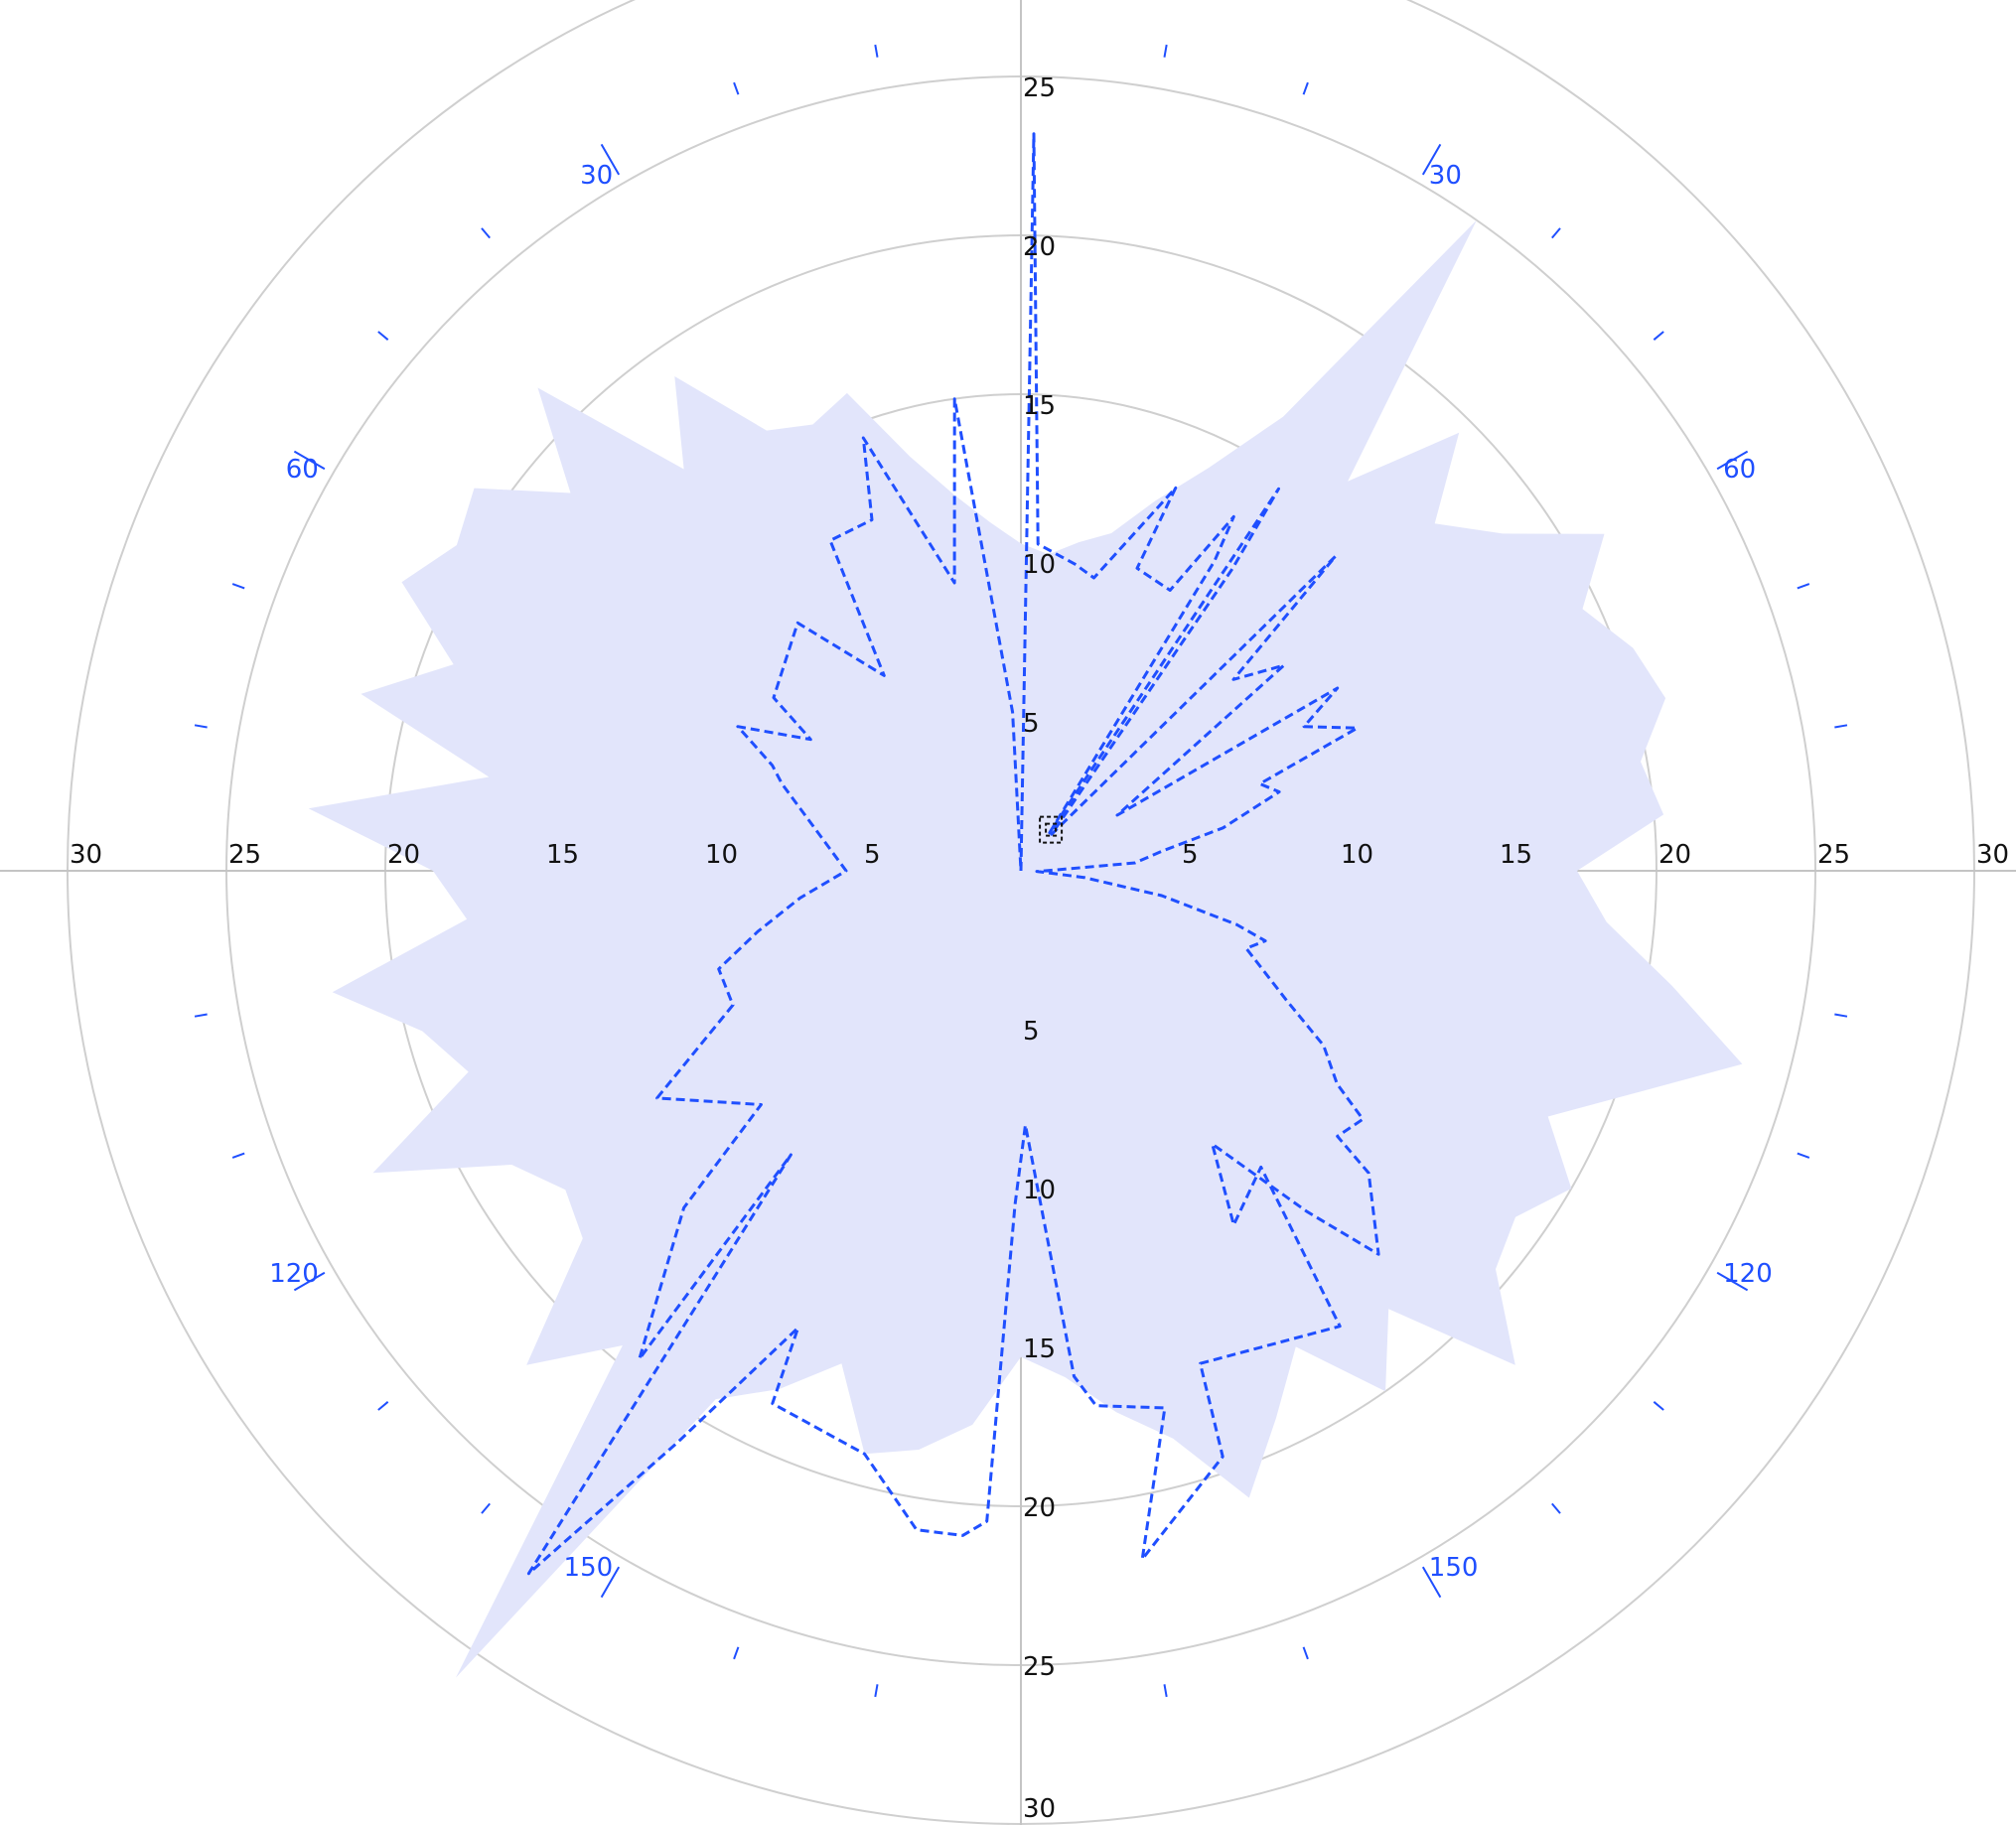 This screenshot has height=1825, width=2016. What do you see at coordinates (403, 855) in the screenshot?
I see `radial-tick-label-left-20: 20` at bounding box center [403, 855].